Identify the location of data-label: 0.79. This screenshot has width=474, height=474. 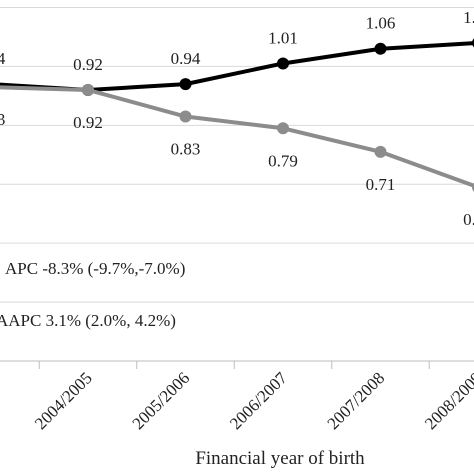
(283, 160).